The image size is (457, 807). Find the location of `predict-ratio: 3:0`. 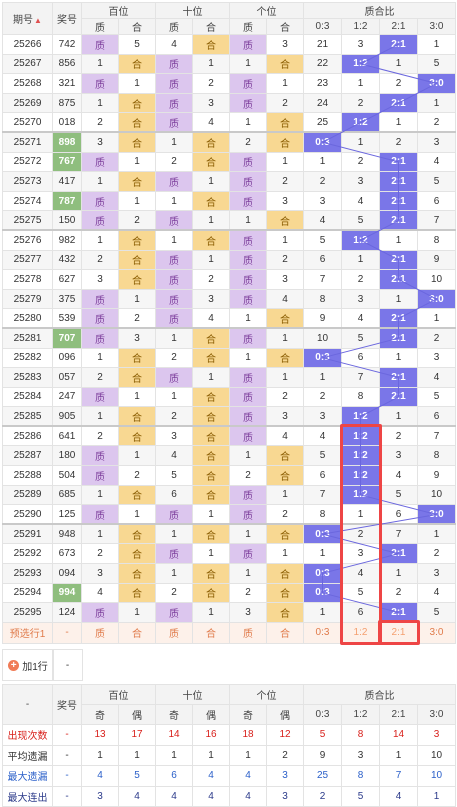

predict-ratio: 3:0 is located at coordinates (436, 632).